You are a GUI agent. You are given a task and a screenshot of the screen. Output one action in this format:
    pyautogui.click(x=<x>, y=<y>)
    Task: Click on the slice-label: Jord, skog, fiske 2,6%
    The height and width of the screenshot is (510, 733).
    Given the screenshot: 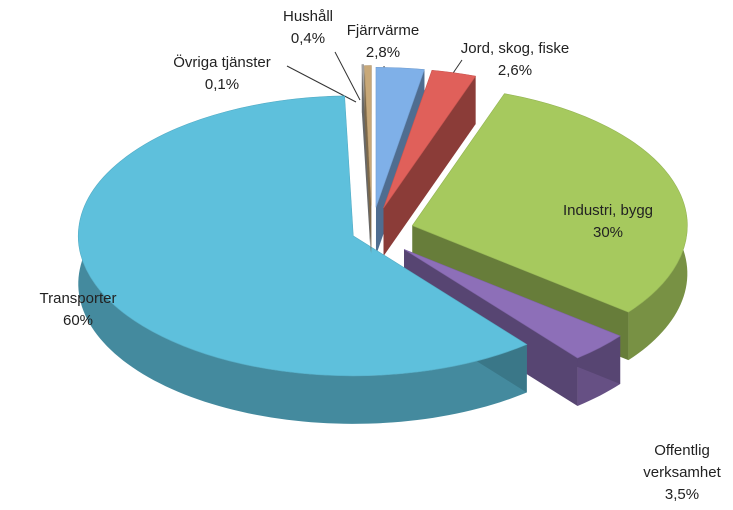 What is the action you would take?
    pyautogui.click(x=515, y=60)
    